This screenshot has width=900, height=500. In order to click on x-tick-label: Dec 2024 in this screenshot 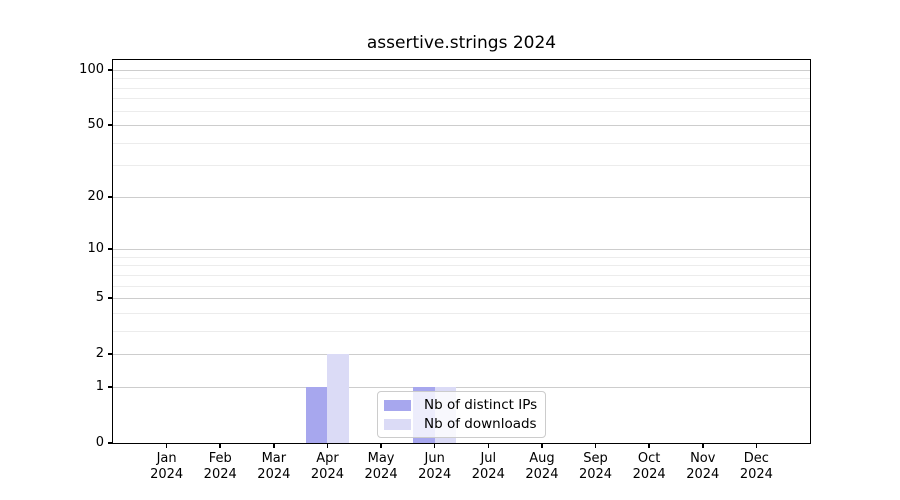, I will do `click(756, 467)`.